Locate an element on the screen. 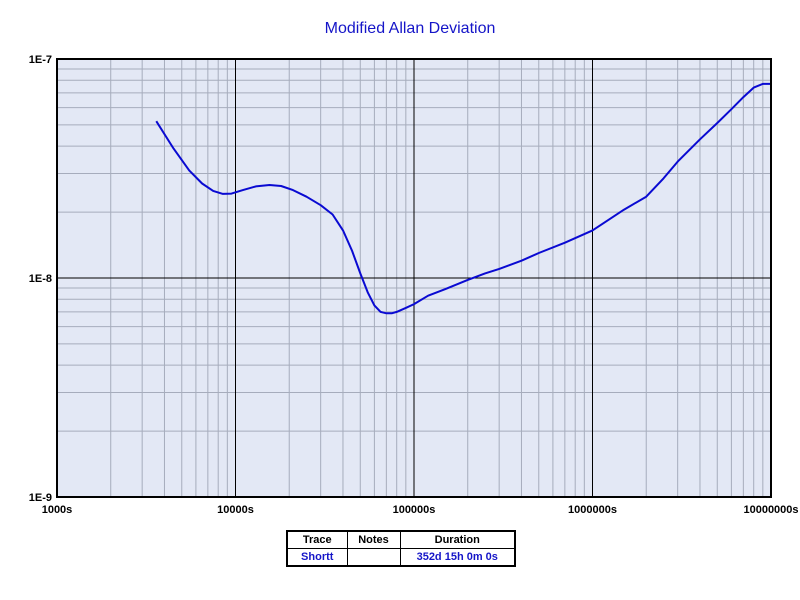  legend-row: Shortt 352d 15h 0m 0s is located at coordinates (401, 557).